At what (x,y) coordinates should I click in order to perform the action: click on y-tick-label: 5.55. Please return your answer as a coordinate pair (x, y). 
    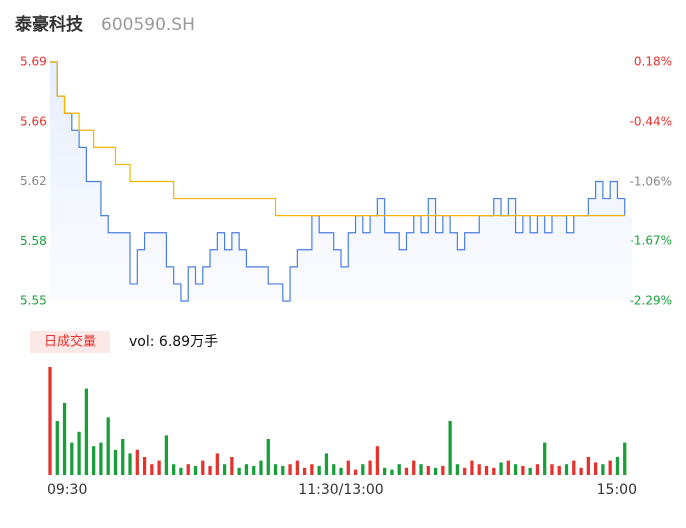
    Looking at the image, I should click on (33, 301).